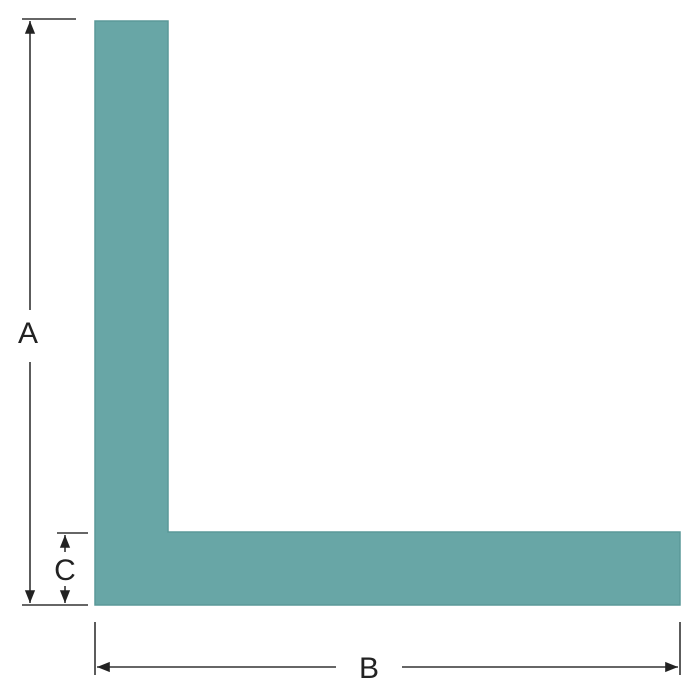  I want to click on label-b: B, so click(369, 668).